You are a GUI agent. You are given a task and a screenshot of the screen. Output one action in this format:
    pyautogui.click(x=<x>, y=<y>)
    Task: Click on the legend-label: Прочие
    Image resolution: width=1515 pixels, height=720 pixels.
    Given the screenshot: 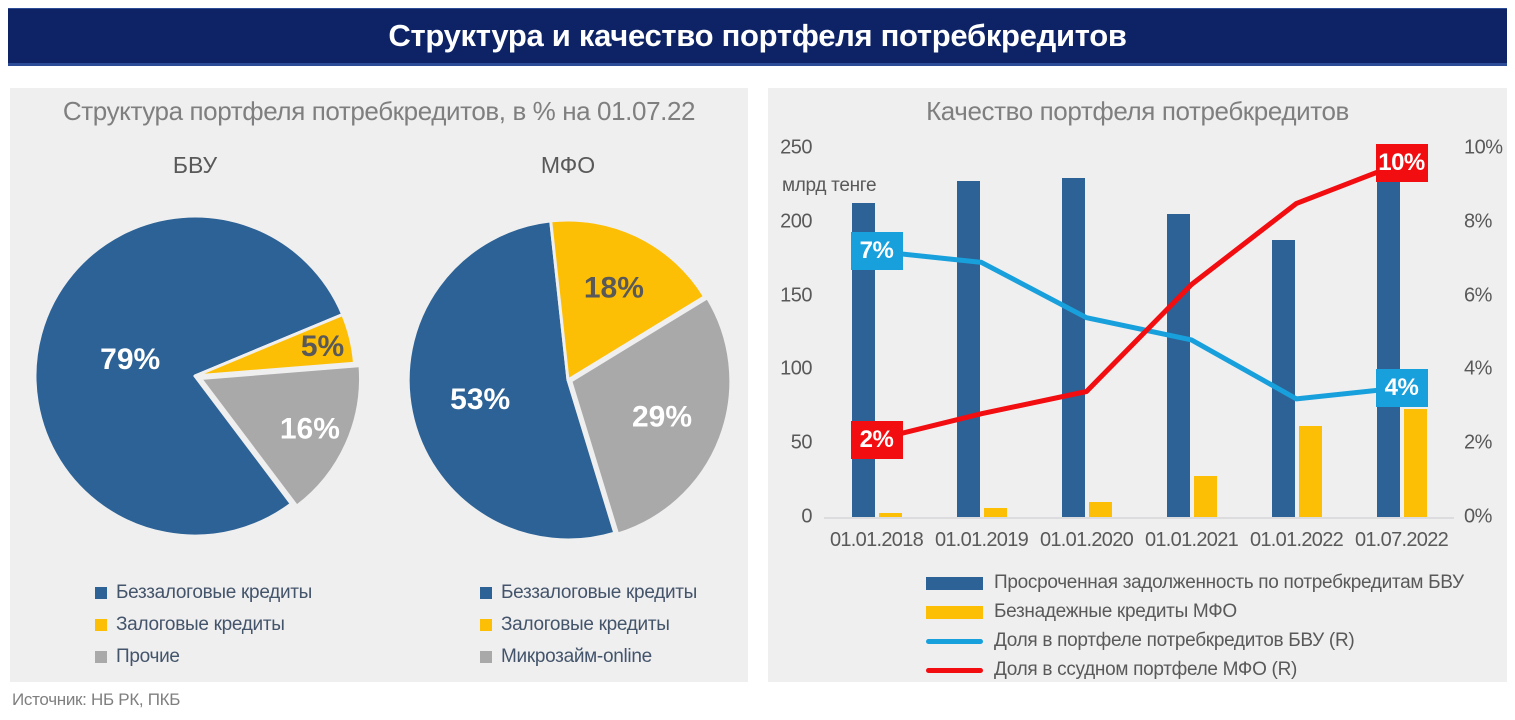 What is the action you would take?
    pyautogui.click(x=148, y=656)
    